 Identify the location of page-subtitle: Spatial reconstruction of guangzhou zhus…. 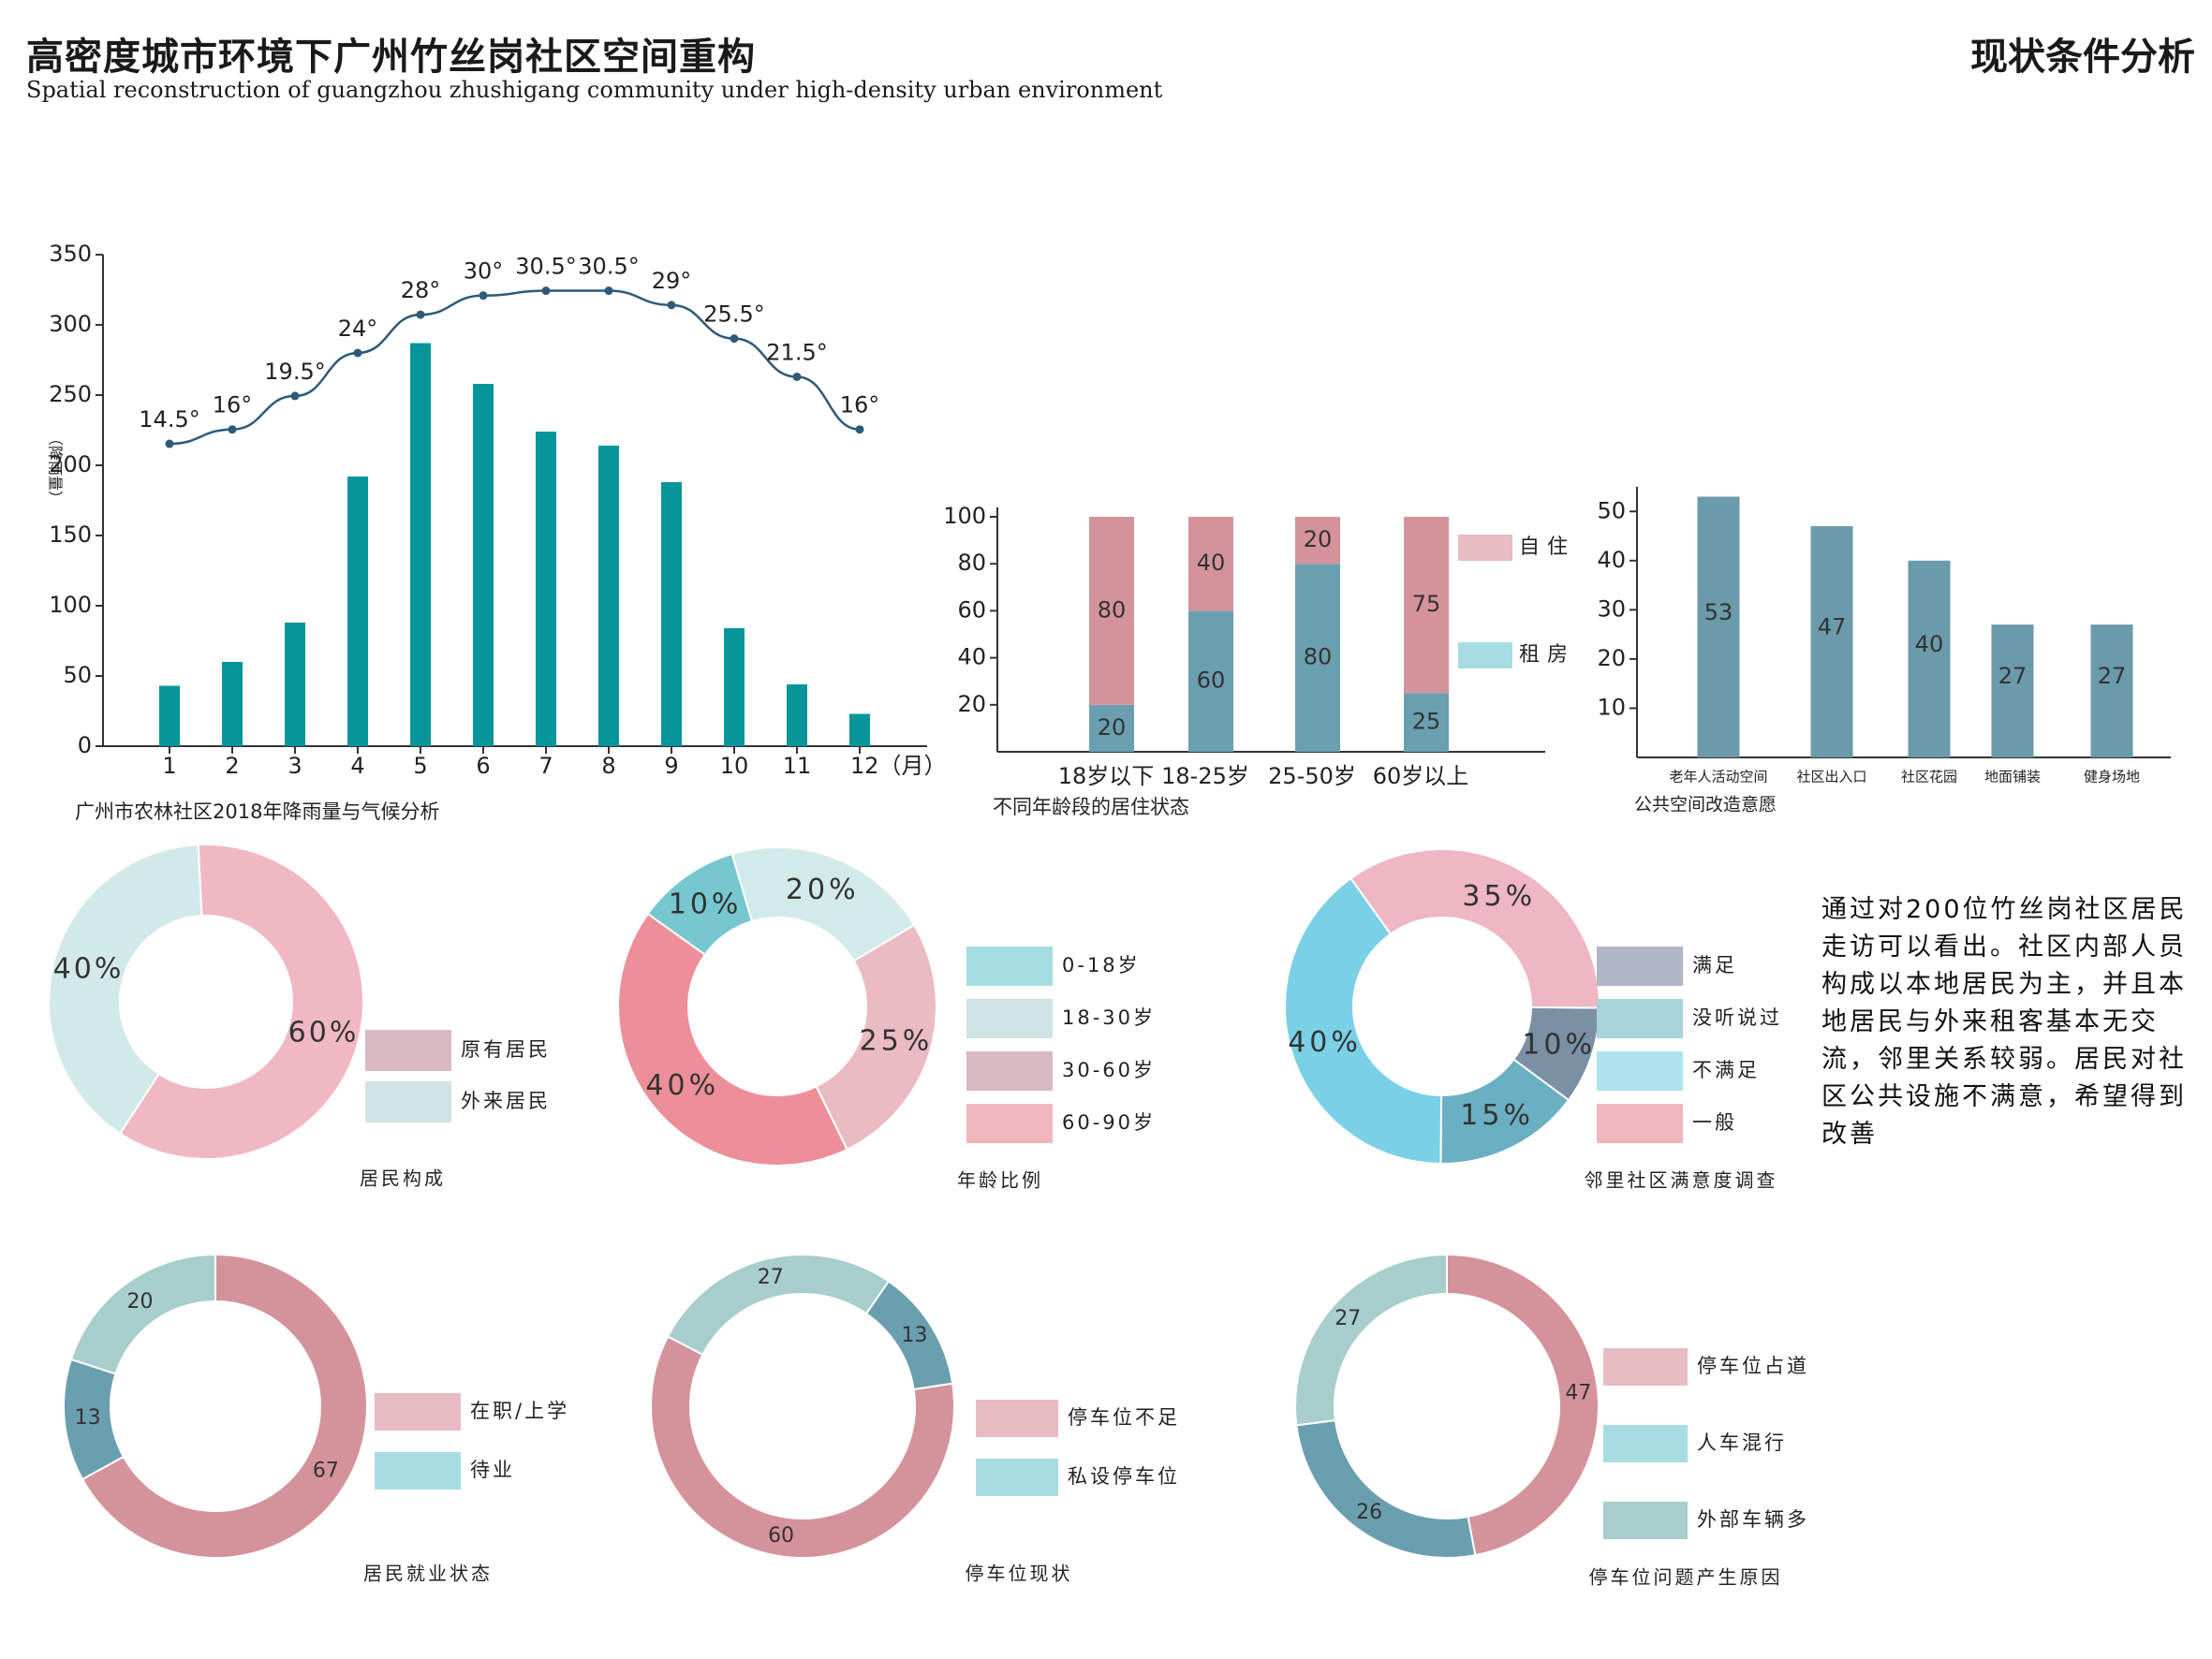
(595, 90).